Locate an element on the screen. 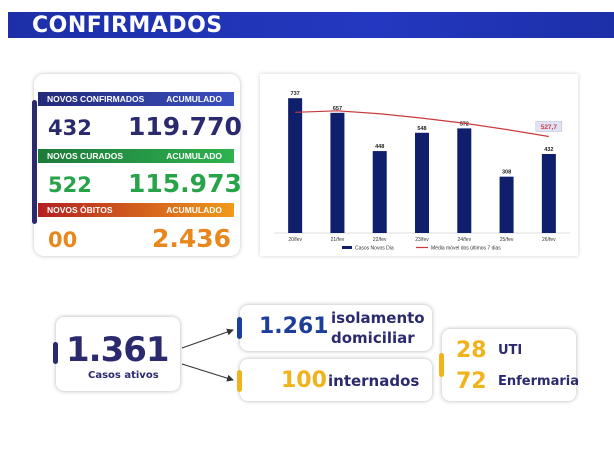 This screenshot has height=465, width=614. line-label-box is located at coordinates (549, 126).